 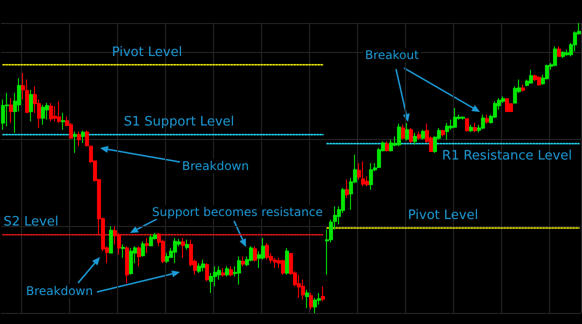 What do you see at coordinates (31, 222) in the screenshot?
I see `series-label: S2 Level` at bounding box center [31, 222].